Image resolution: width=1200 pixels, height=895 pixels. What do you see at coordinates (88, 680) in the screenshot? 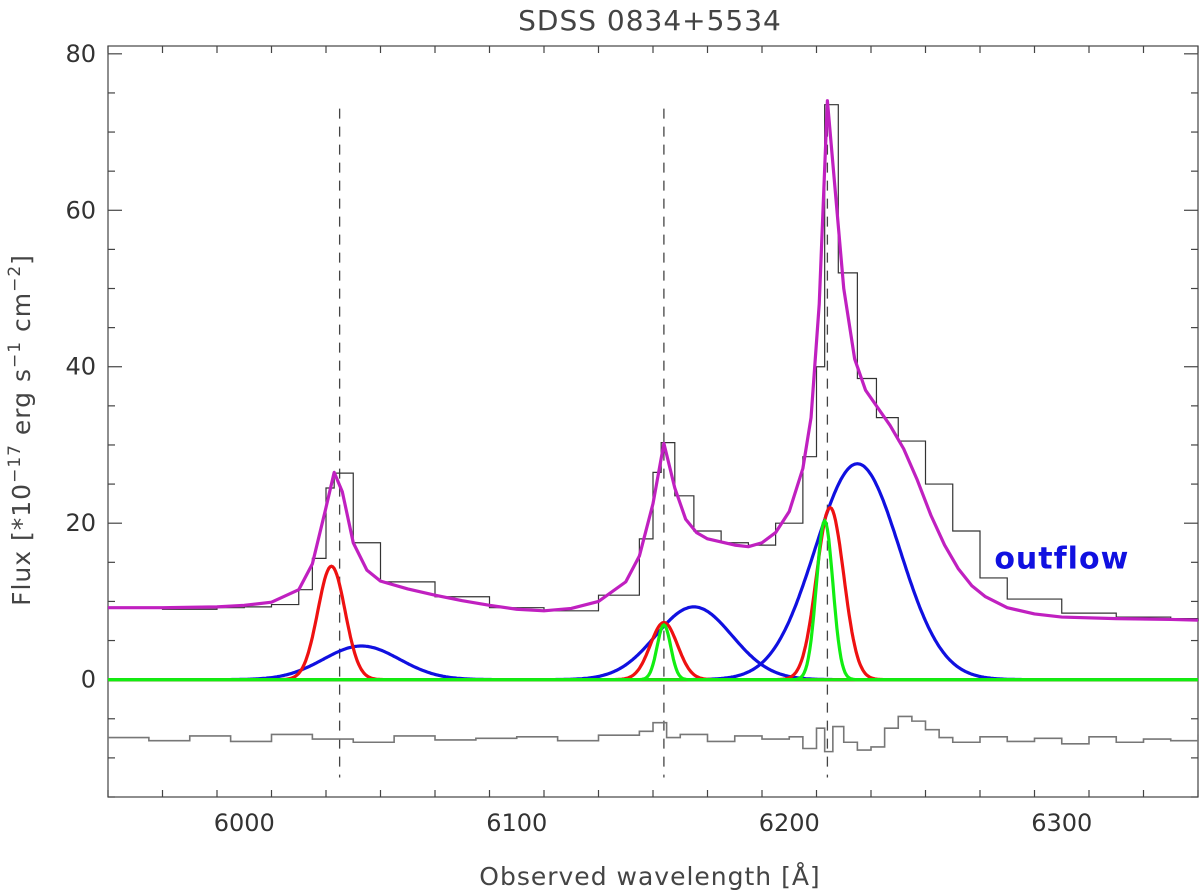
I see `y-tick-label: 0` at bounding box center [88, 680].